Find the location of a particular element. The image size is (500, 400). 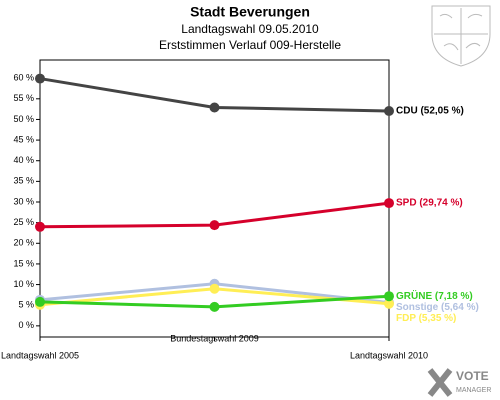

brand-text: MANAGER is located at coordinates (473, 390).